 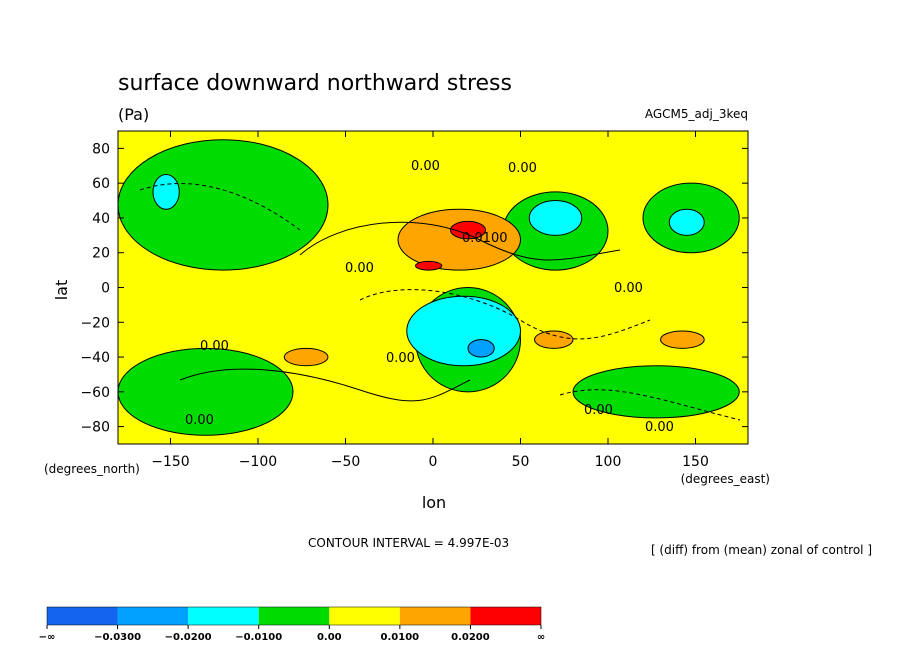 What do you see at coordinates (434, 502) in the screenshot?
I see `x-axis-title: lon` at bounding box center [434, 502].